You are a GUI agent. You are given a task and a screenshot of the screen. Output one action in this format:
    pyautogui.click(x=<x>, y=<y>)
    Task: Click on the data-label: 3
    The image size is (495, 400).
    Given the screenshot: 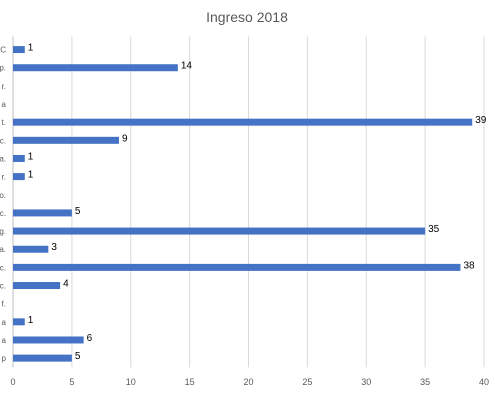 What is the action you would take?
    pyautogui.click(x=54, y=247)
    